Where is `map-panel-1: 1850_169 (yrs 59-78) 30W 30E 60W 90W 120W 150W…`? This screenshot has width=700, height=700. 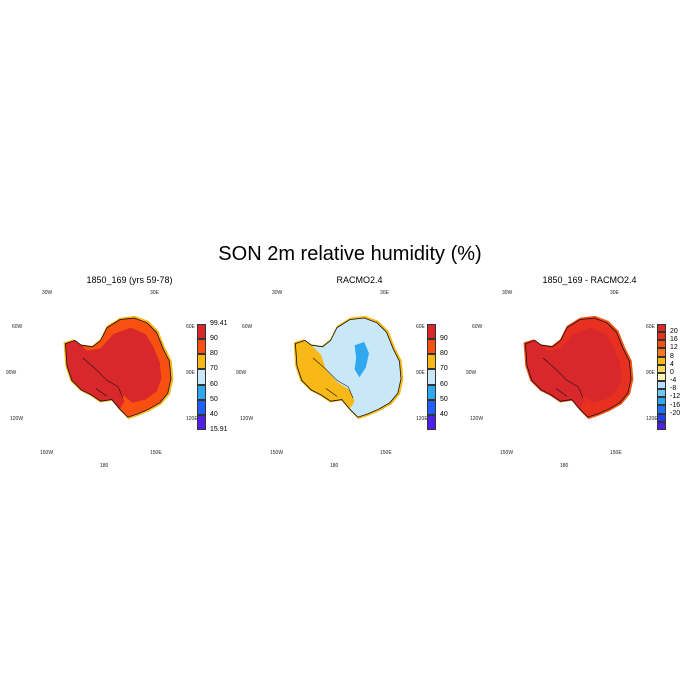
map-panel-1: 1850_169 (yrs 59-78) 30W 30E 60W 90W 120W 150W… is located at coordinates (129, 370).